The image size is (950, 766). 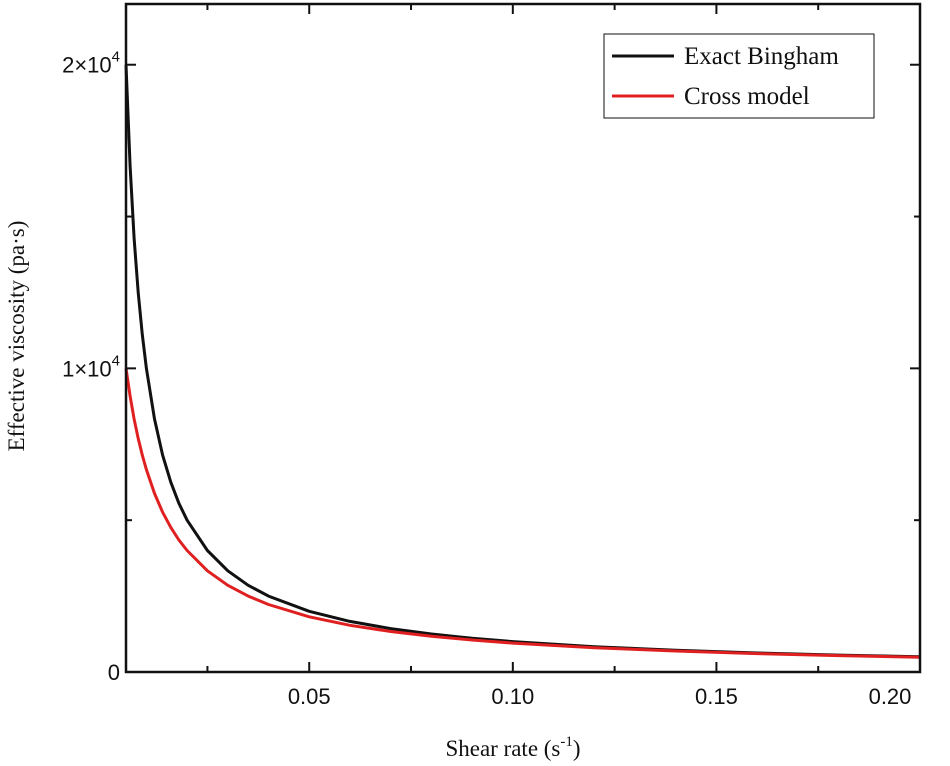 I want to click on legend-label-cross-model: Cross model, so click(x=747, y=96).